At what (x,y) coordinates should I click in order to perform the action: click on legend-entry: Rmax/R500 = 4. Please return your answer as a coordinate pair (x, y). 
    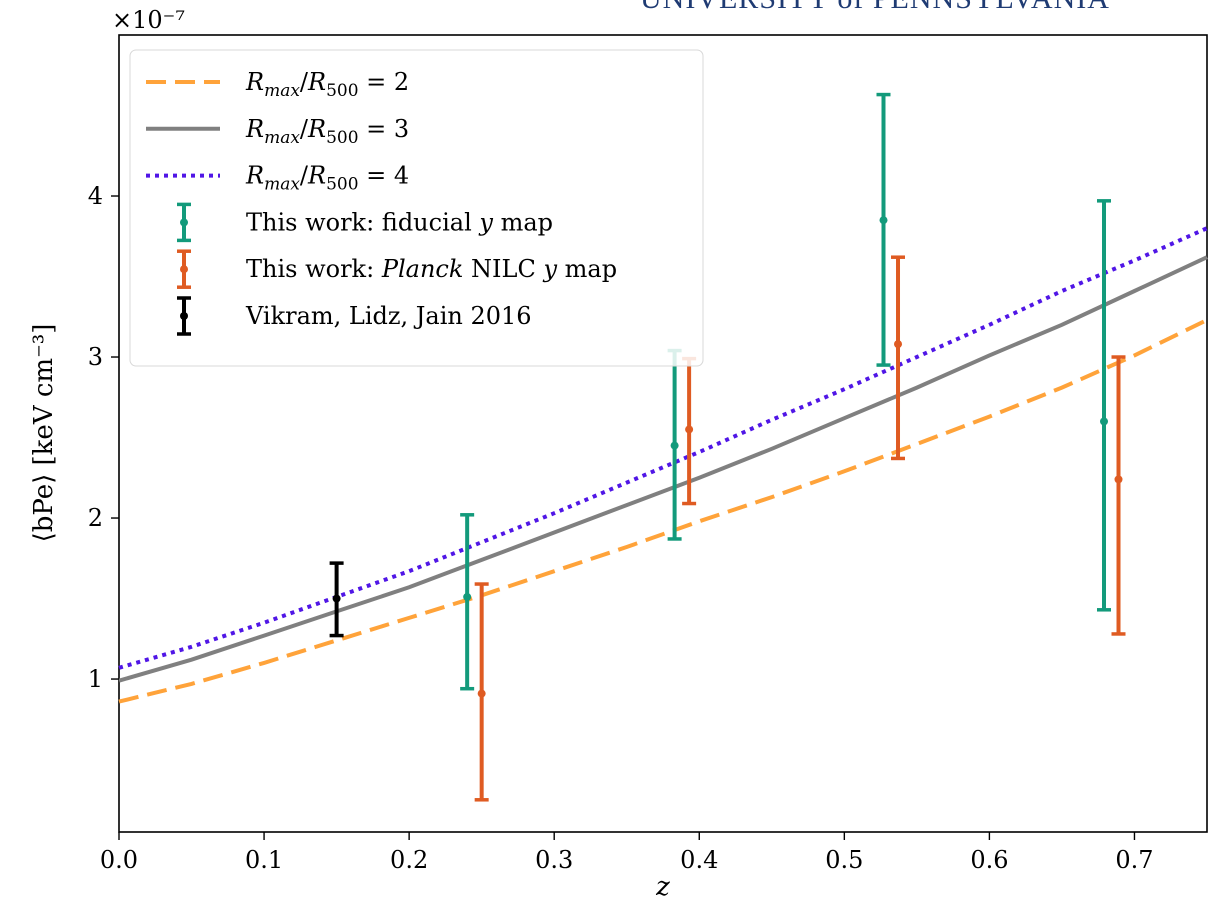
    Looking at the image, I should click on (277, 178).